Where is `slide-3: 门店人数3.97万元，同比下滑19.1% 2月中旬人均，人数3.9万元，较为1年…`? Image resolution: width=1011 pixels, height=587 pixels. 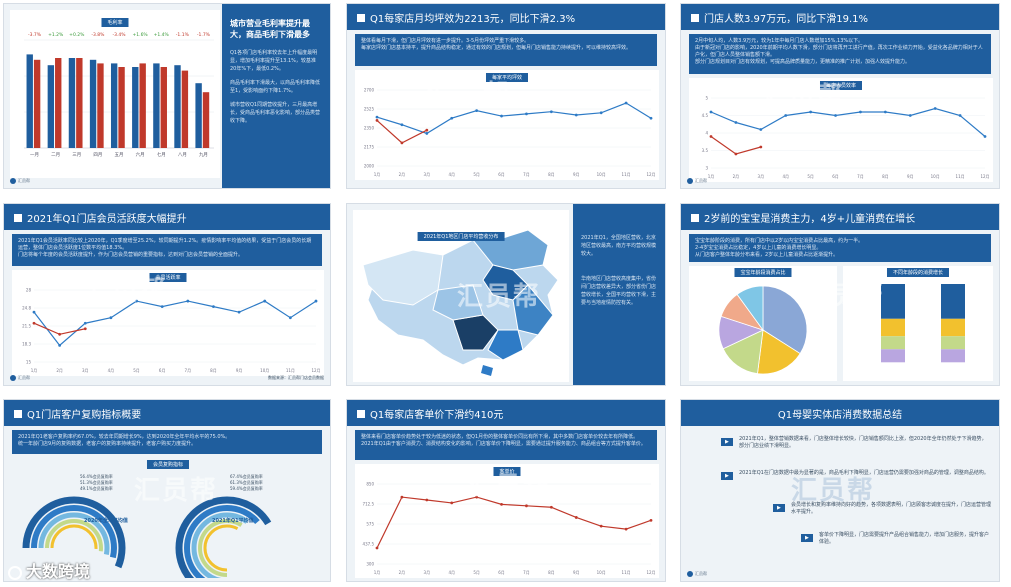
slide-3: 门店人数3.97万元，同比下滑19.1% 2月中旬人均，人数3.9万元，较为1年… is located at coordinates (840, 96).